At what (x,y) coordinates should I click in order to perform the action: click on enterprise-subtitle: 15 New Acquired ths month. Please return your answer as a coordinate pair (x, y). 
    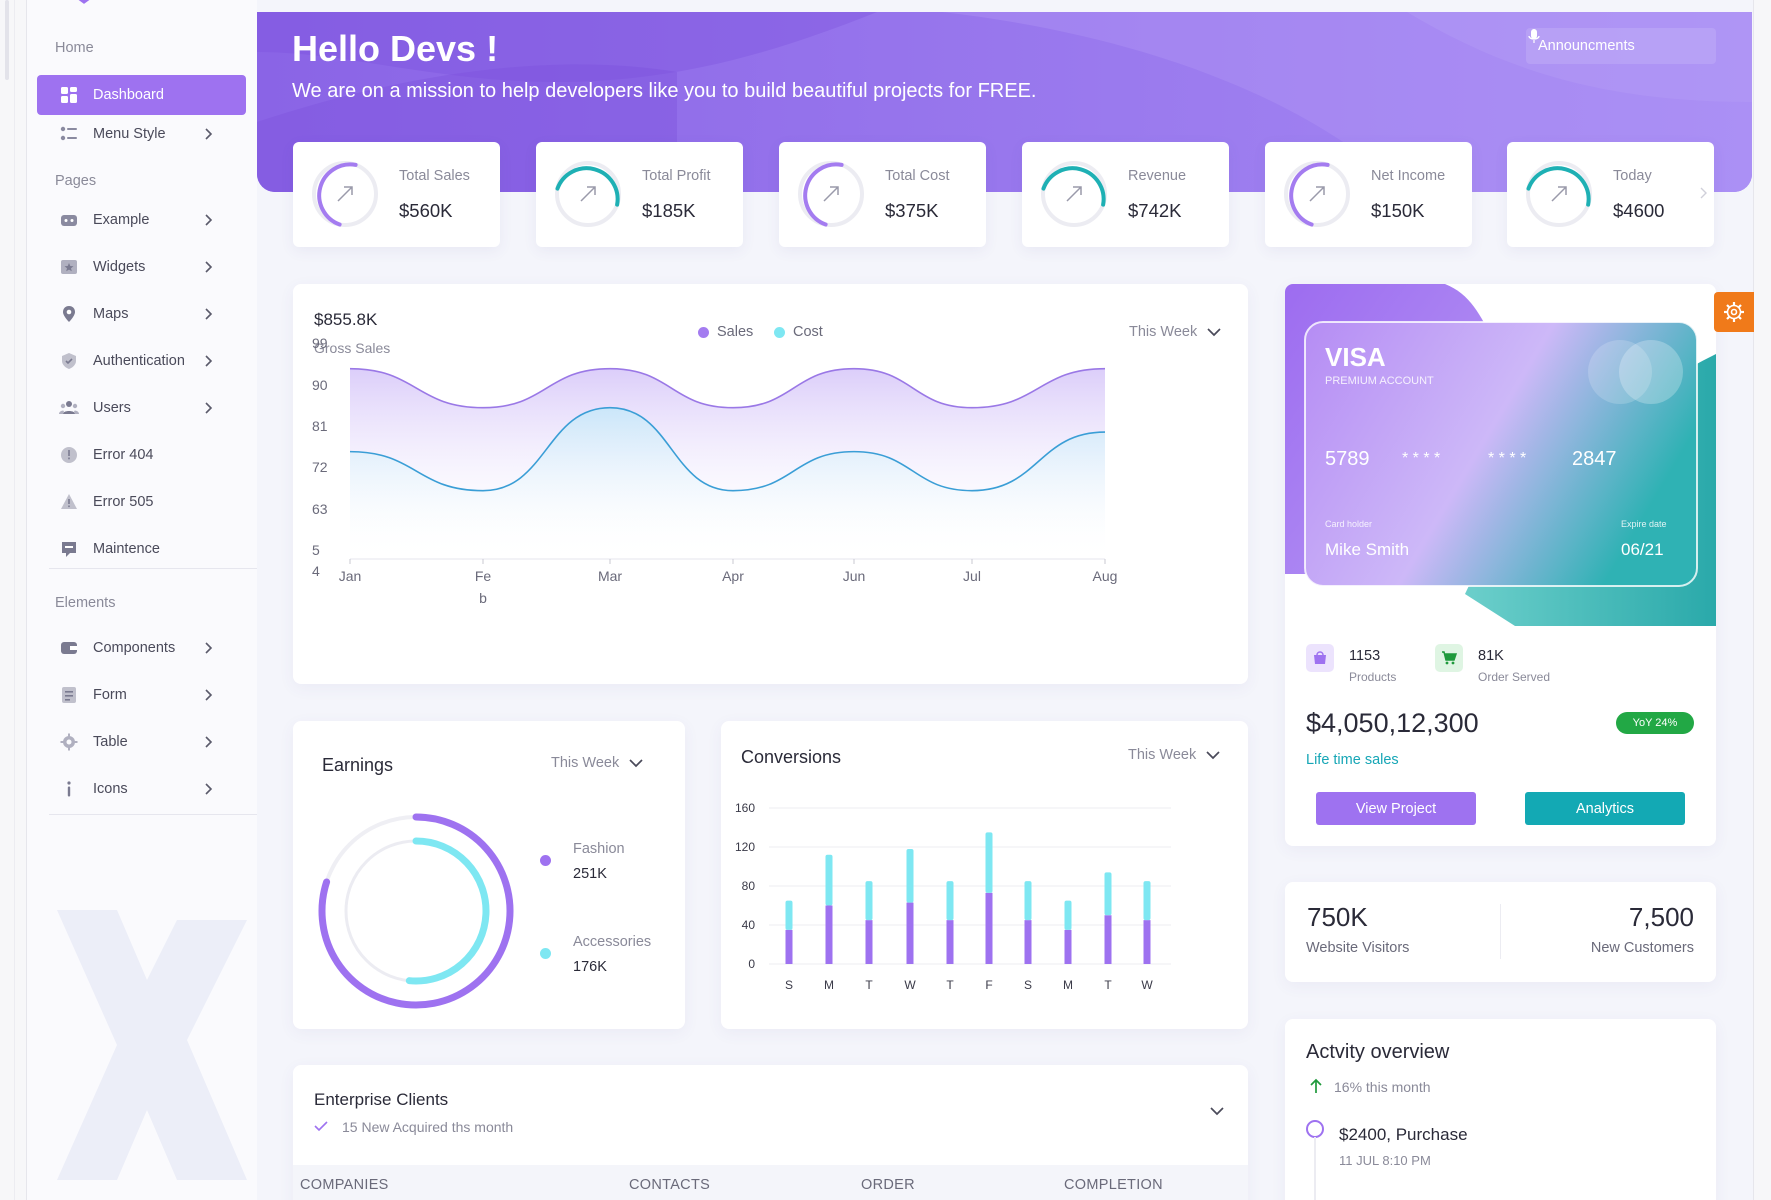
    Looking at the image, I should click on (428, 1127).